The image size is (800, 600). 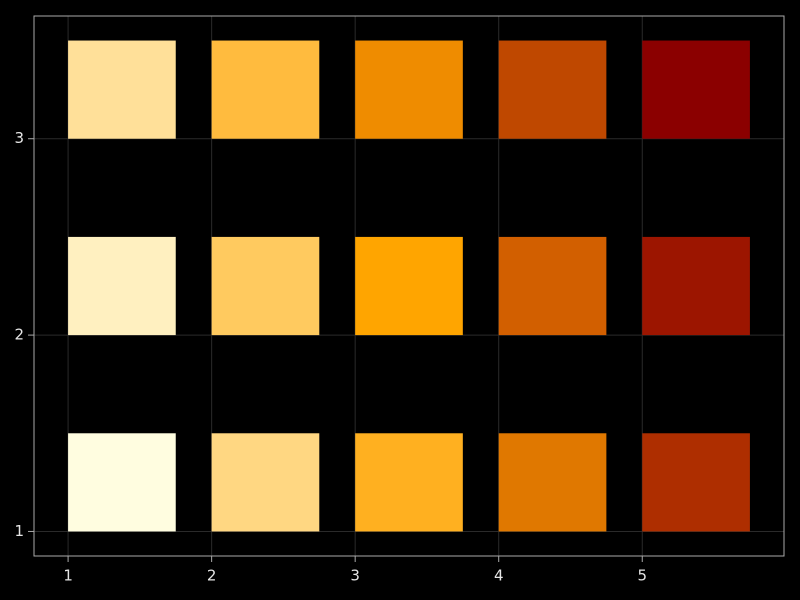 I want to click on x-tick-label: 1, so click(x=68, y=576).